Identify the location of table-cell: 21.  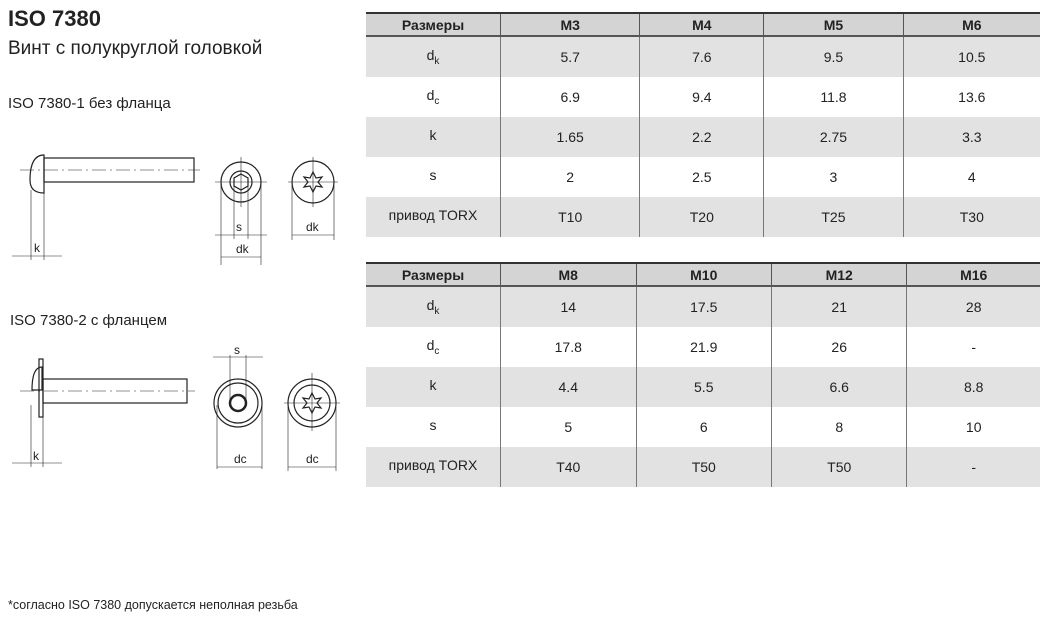
(838, 306).